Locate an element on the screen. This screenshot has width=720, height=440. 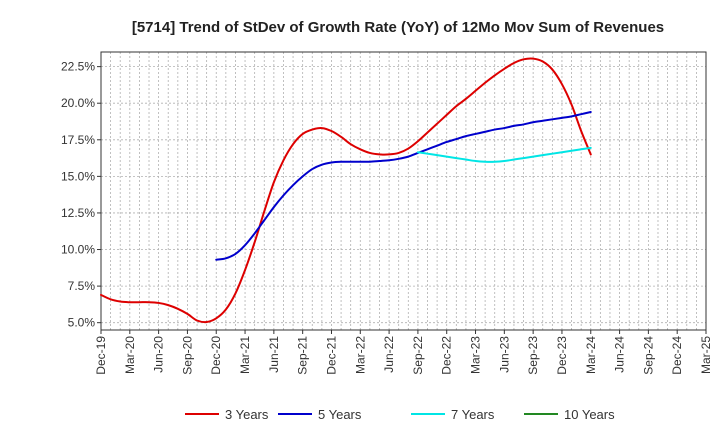
x-tick-label: Mar-22 is located at coordinates (360, 355).